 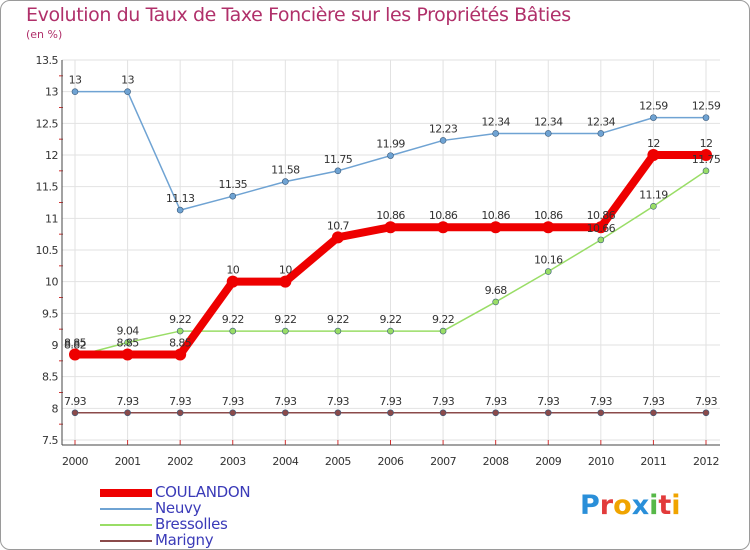 I want to click on proxiti-logo: Proxiti, so click(x=630, y=505).